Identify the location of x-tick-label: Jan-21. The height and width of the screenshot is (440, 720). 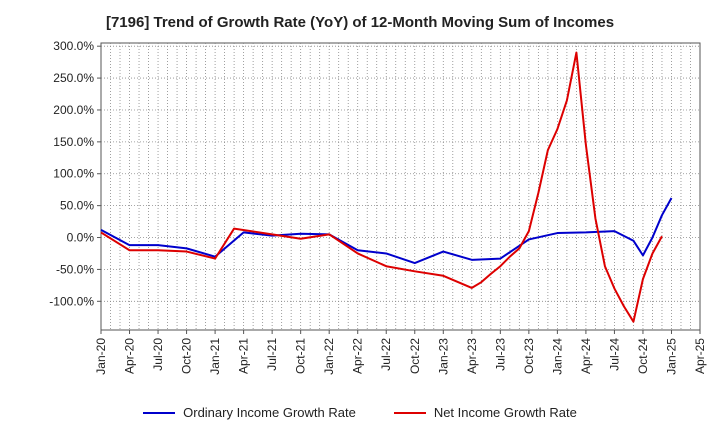
(215, 356).